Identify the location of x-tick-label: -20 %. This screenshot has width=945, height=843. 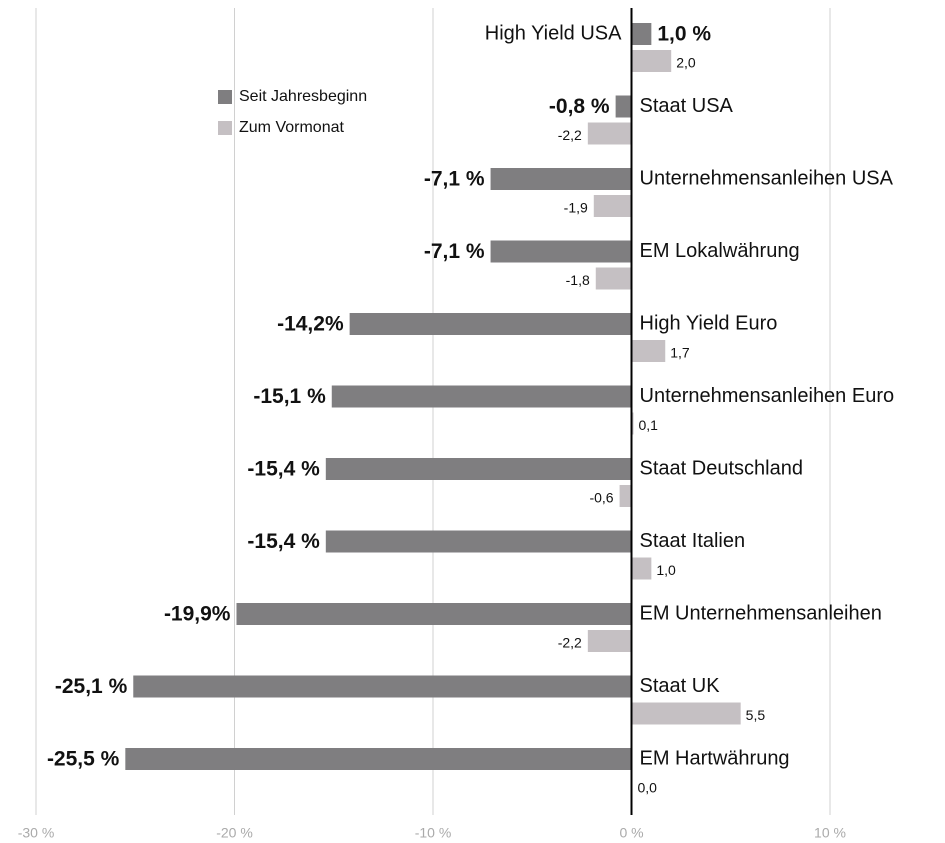
(234, 833).